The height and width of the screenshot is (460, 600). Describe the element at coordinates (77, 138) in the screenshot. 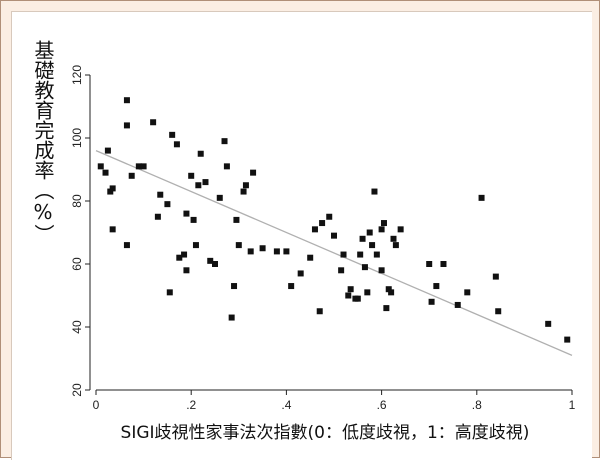

I see `y-tick-label: 100` at that location.